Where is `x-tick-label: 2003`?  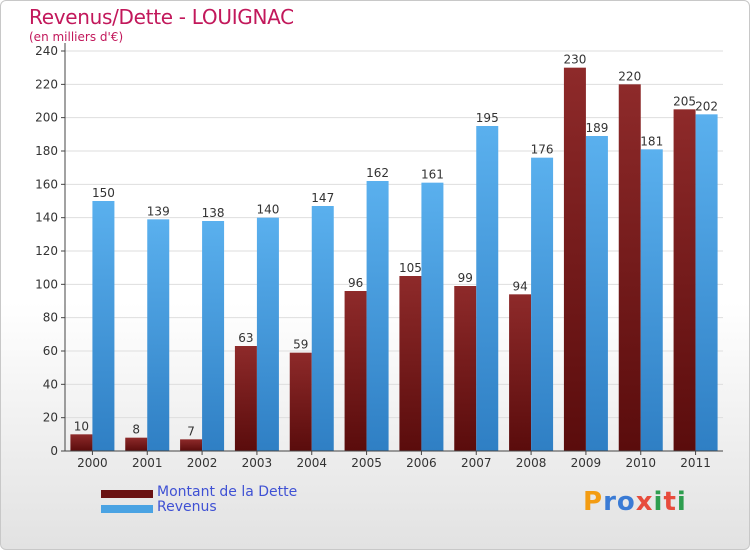 x-tick-label: 2003 is located at coordinates (257, 463).